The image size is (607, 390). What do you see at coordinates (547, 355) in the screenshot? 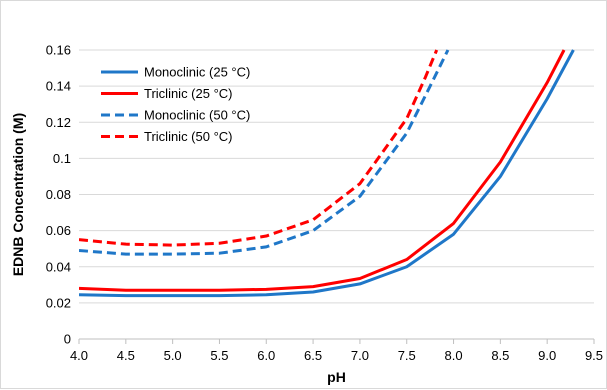
I see `x-tick-label: 9.0` at bounding box center [547, 355].